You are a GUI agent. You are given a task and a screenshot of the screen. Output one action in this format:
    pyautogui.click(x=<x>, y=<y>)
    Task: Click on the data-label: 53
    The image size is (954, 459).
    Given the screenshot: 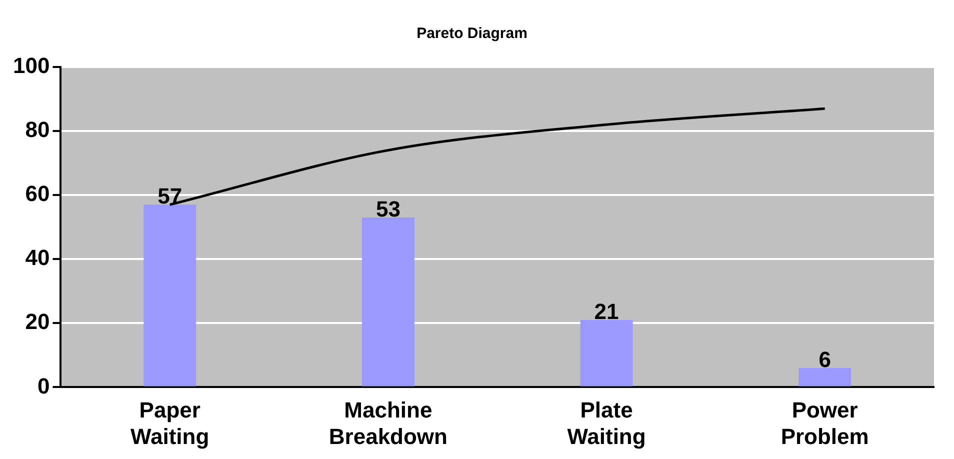 What is the action you would take?
    pyautogui.click(x=388, y=209)
    